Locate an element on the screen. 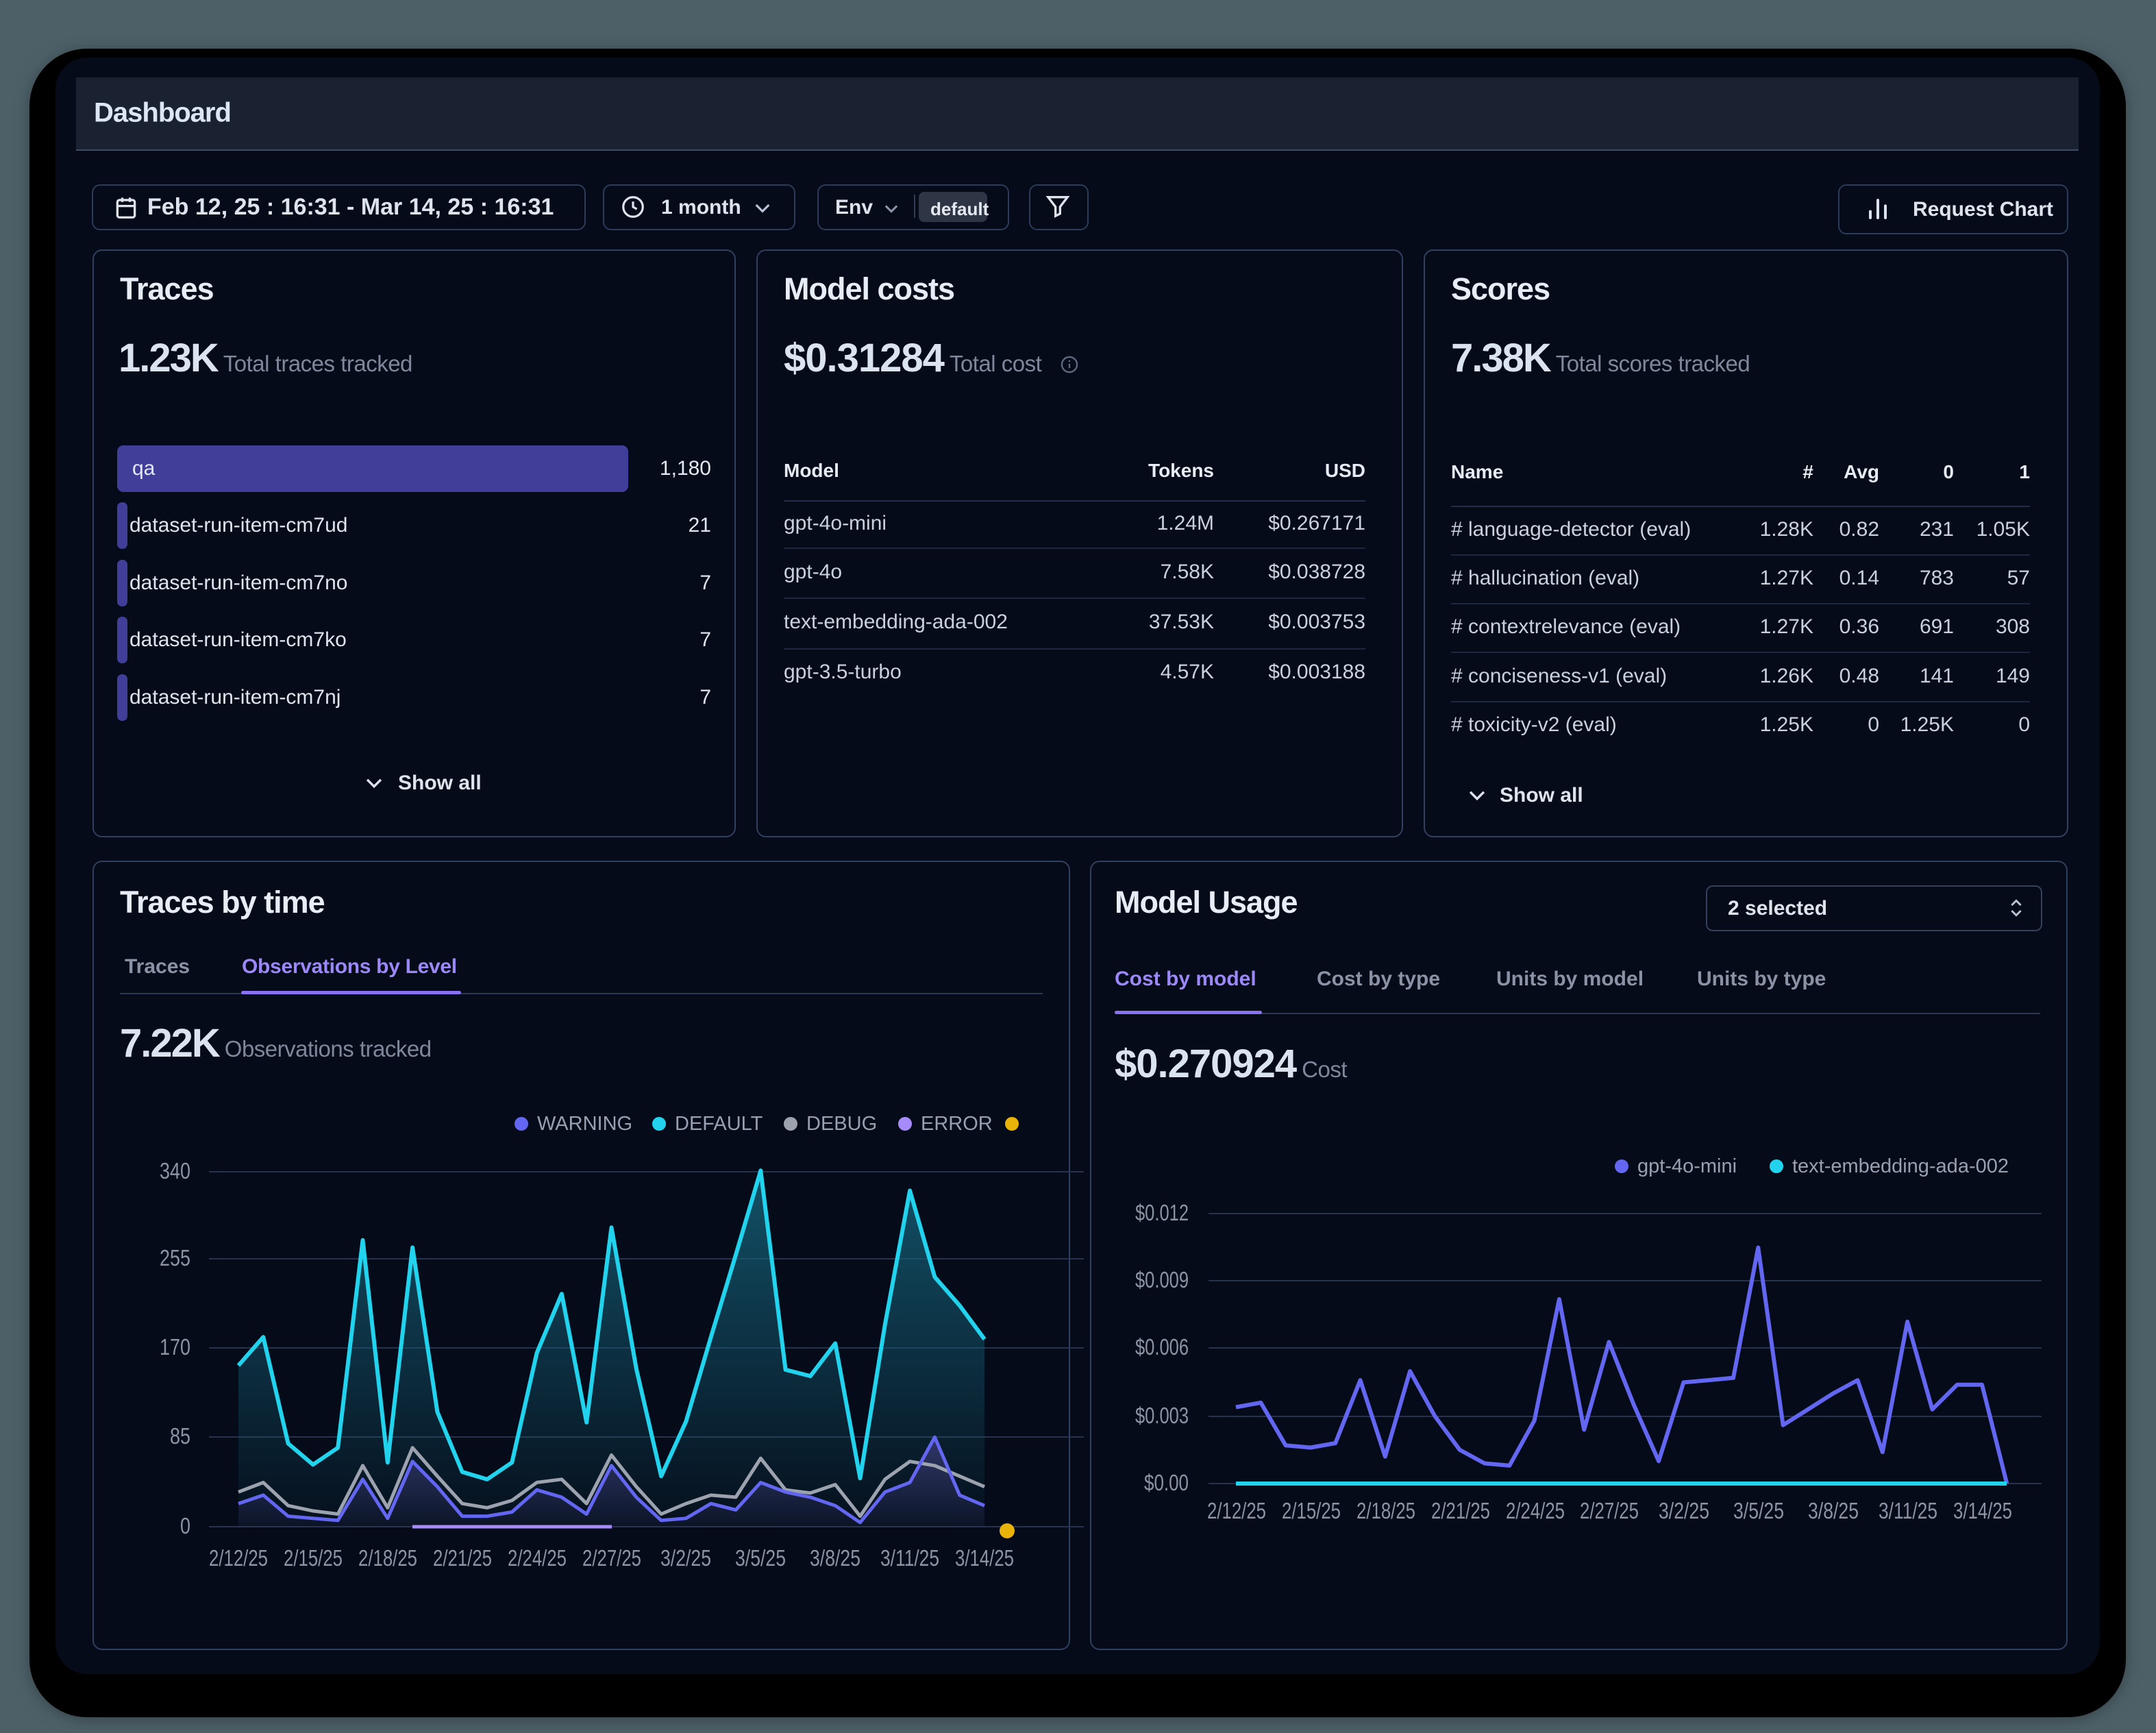  svg-text: $0.003 is located at coordinates (1162, 1415).